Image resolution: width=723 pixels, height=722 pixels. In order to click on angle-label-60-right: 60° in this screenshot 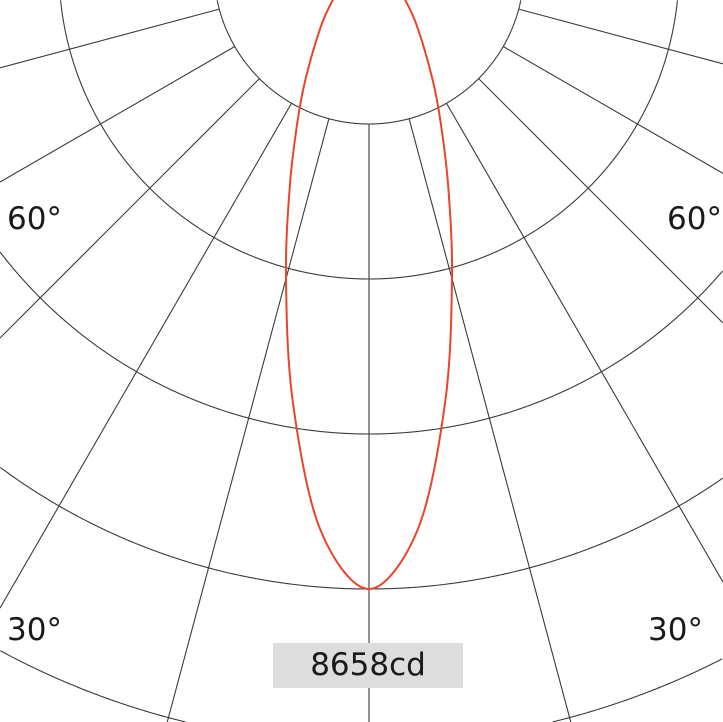, I will do `click(694, 219)`.